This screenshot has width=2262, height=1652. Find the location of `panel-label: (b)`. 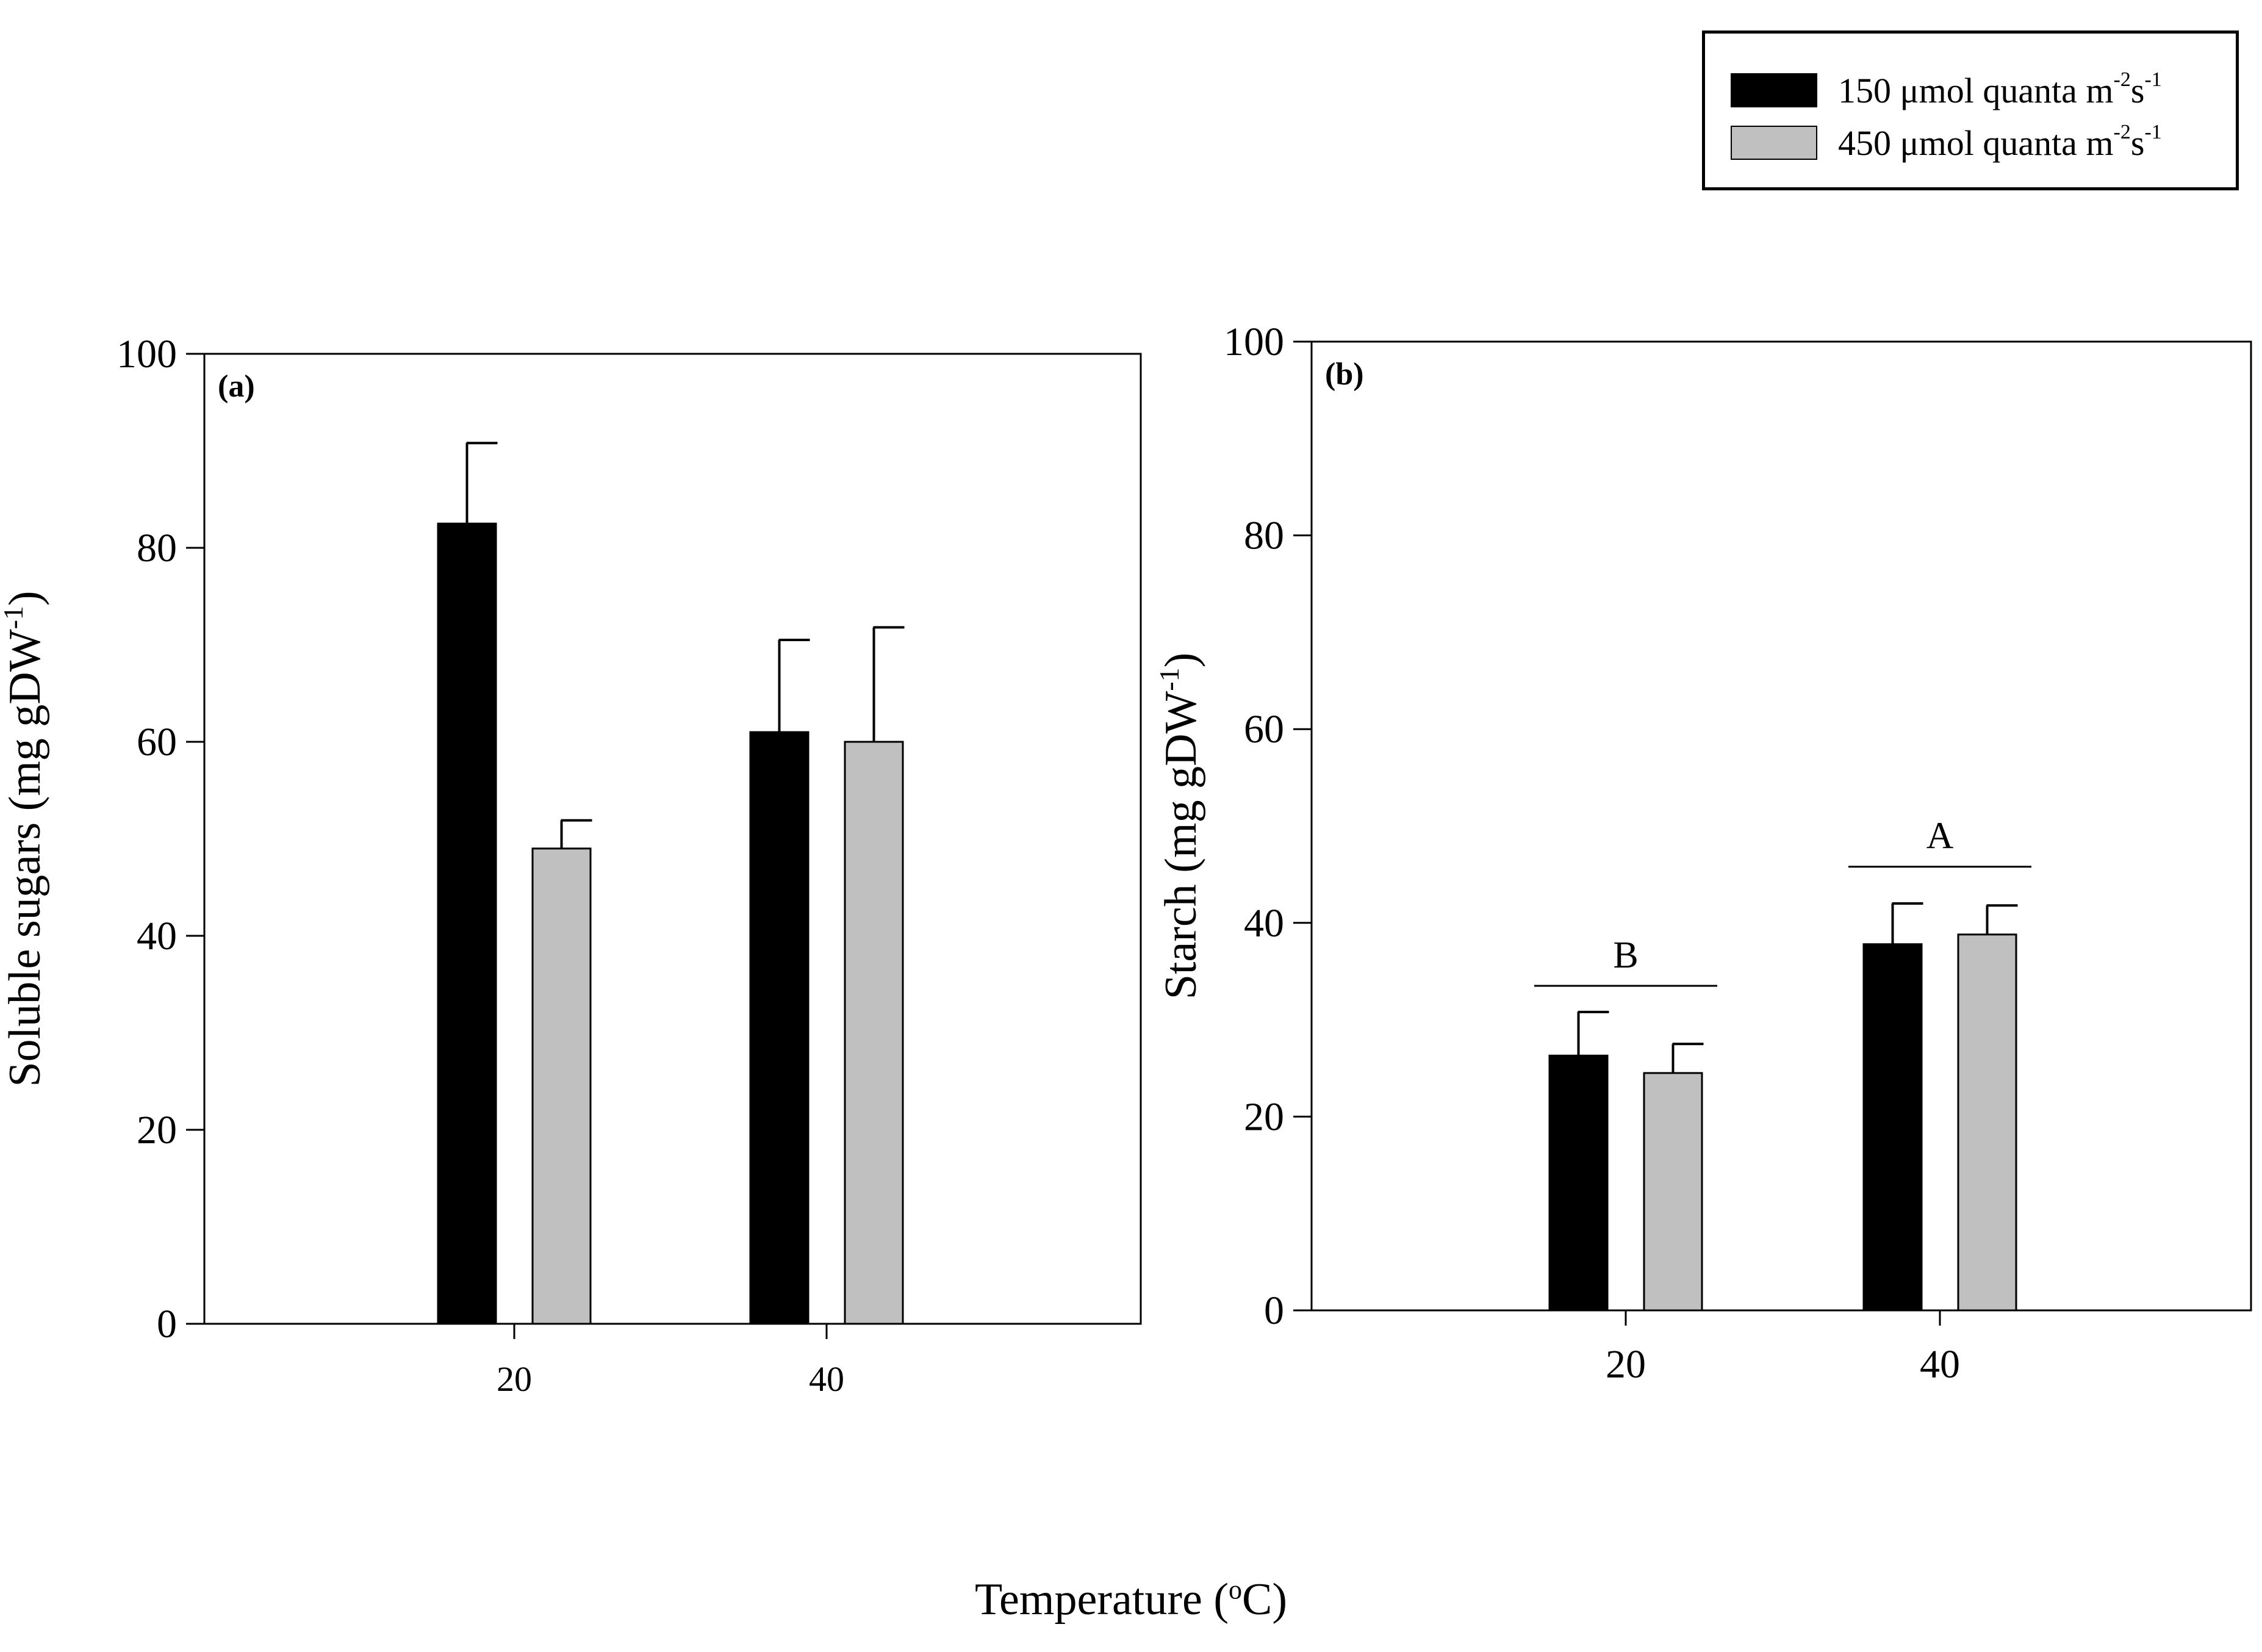

panel-label: (b) is located at coordinates (1344, 374).